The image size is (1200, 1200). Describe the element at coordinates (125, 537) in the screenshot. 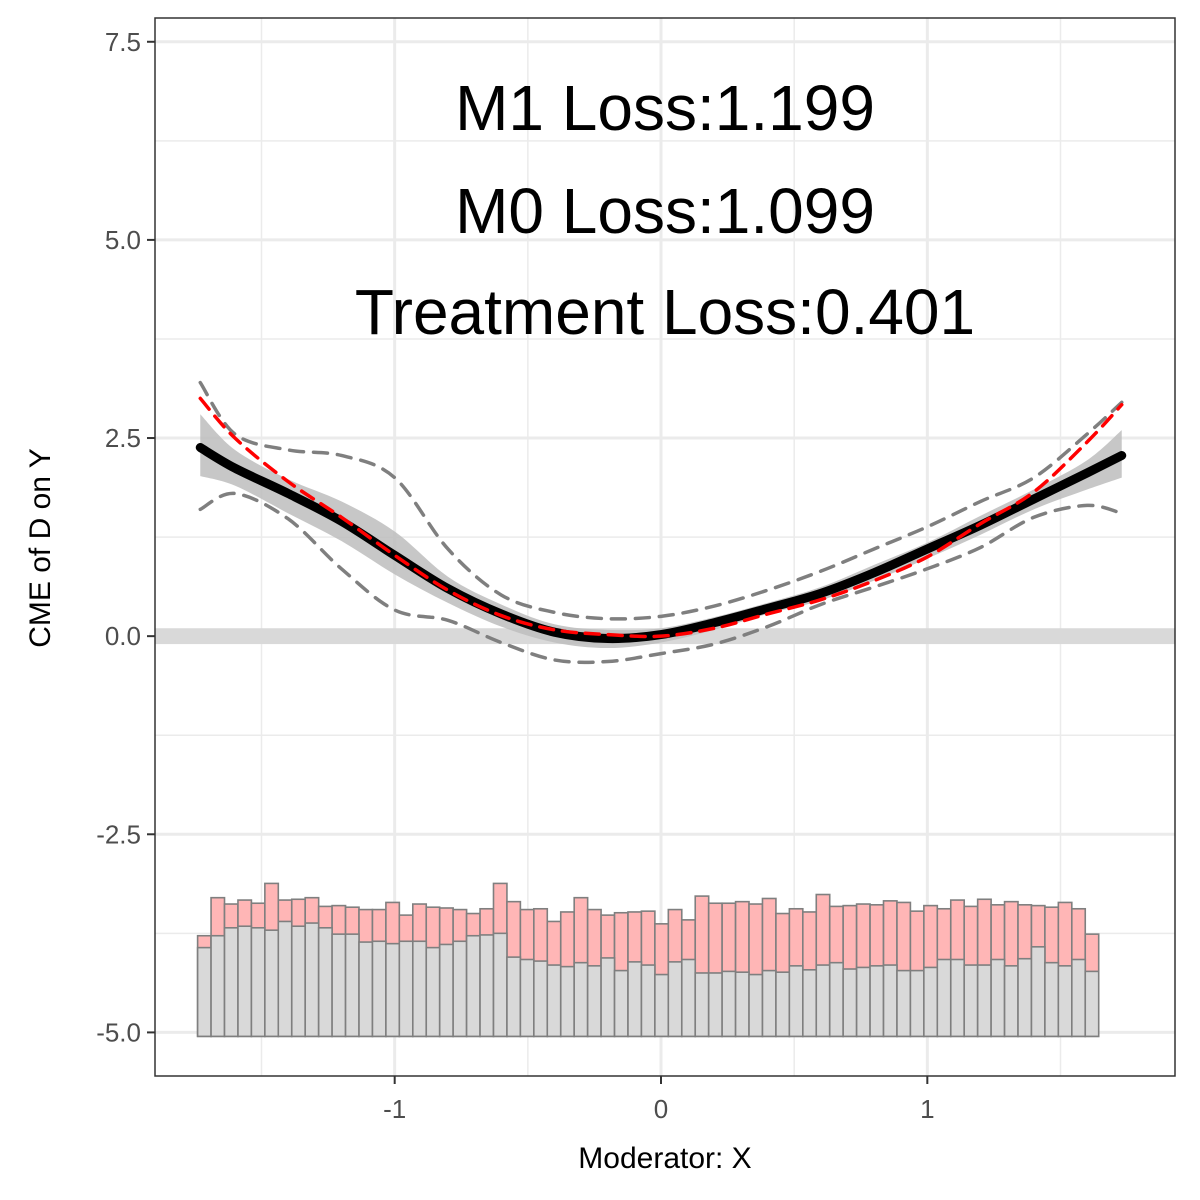

I see `y-axis: 7.5 5.0 2.5 0.0 -2.5 -5.0` at that location.